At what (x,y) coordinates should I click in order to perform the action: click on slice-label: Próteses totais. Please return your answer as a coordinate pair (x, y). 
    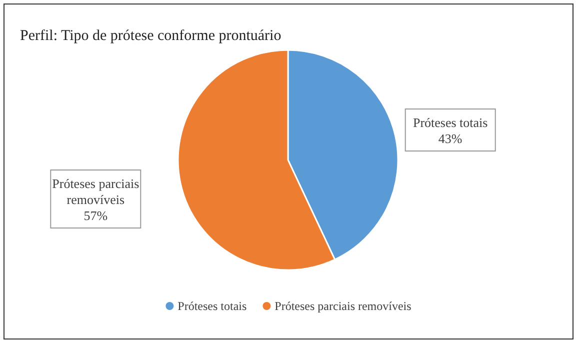
    Looking at the image, I should click on (450, 122).